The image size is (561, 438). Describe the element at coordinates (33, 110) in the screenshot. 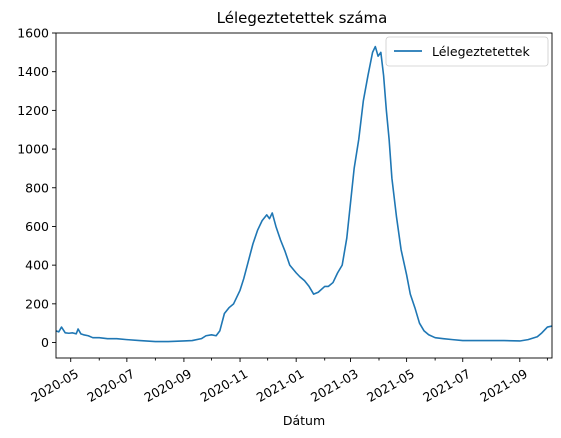

I see `y-tick-label: 1200` at that location.